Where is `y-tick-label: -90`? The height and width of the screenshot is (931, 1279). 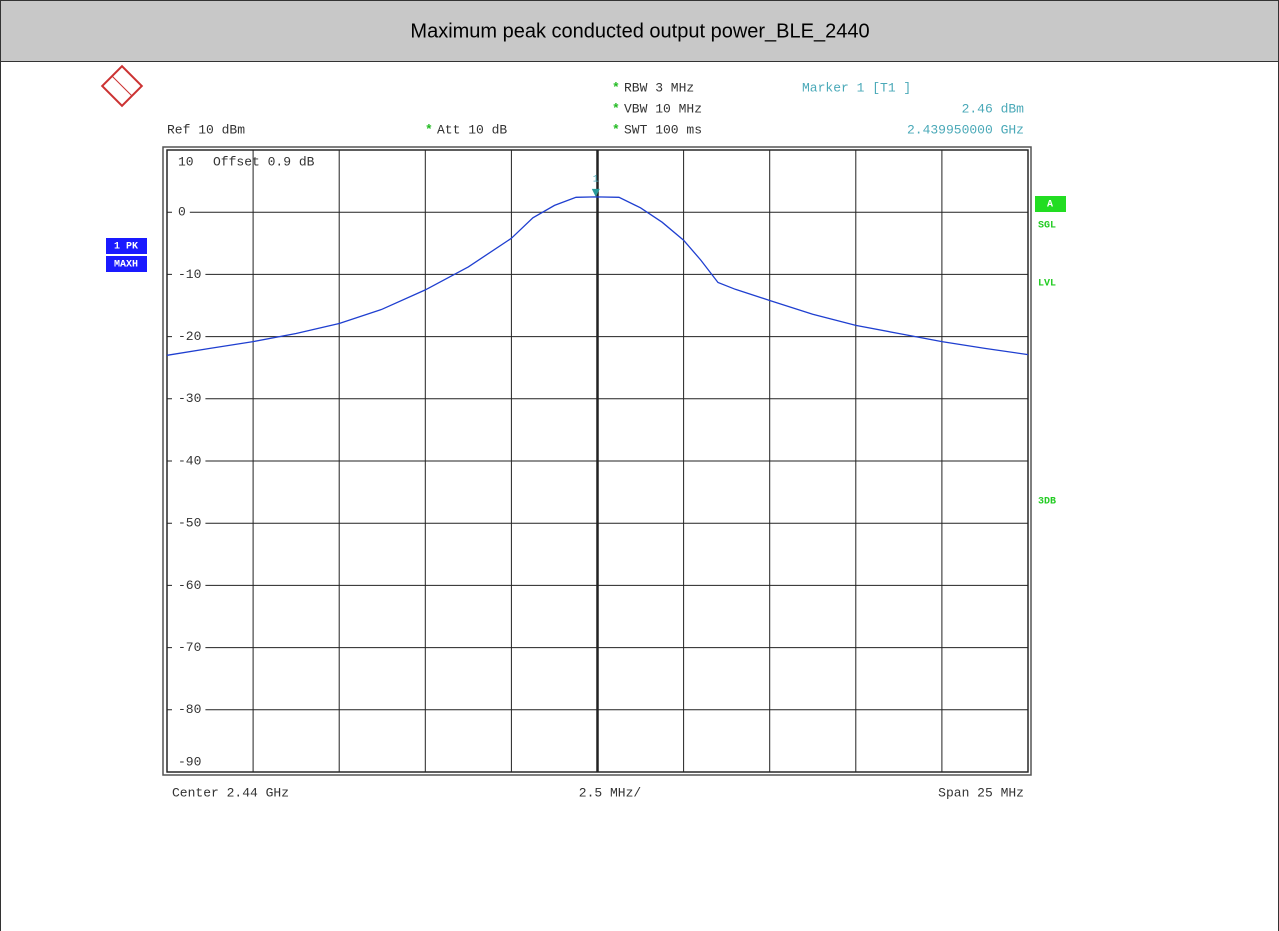
y-tick-label: -90 is located at coordinates (189, 761).